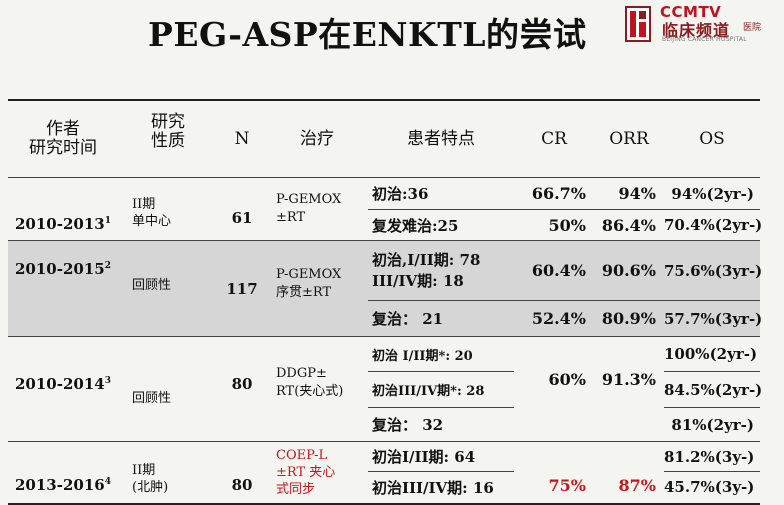 The width and height of the screenshot is (784, 505). What do you see at coordinates (242, 209) in the screenshot?
I see `study-n: 61` at bounding box center [242, 209].